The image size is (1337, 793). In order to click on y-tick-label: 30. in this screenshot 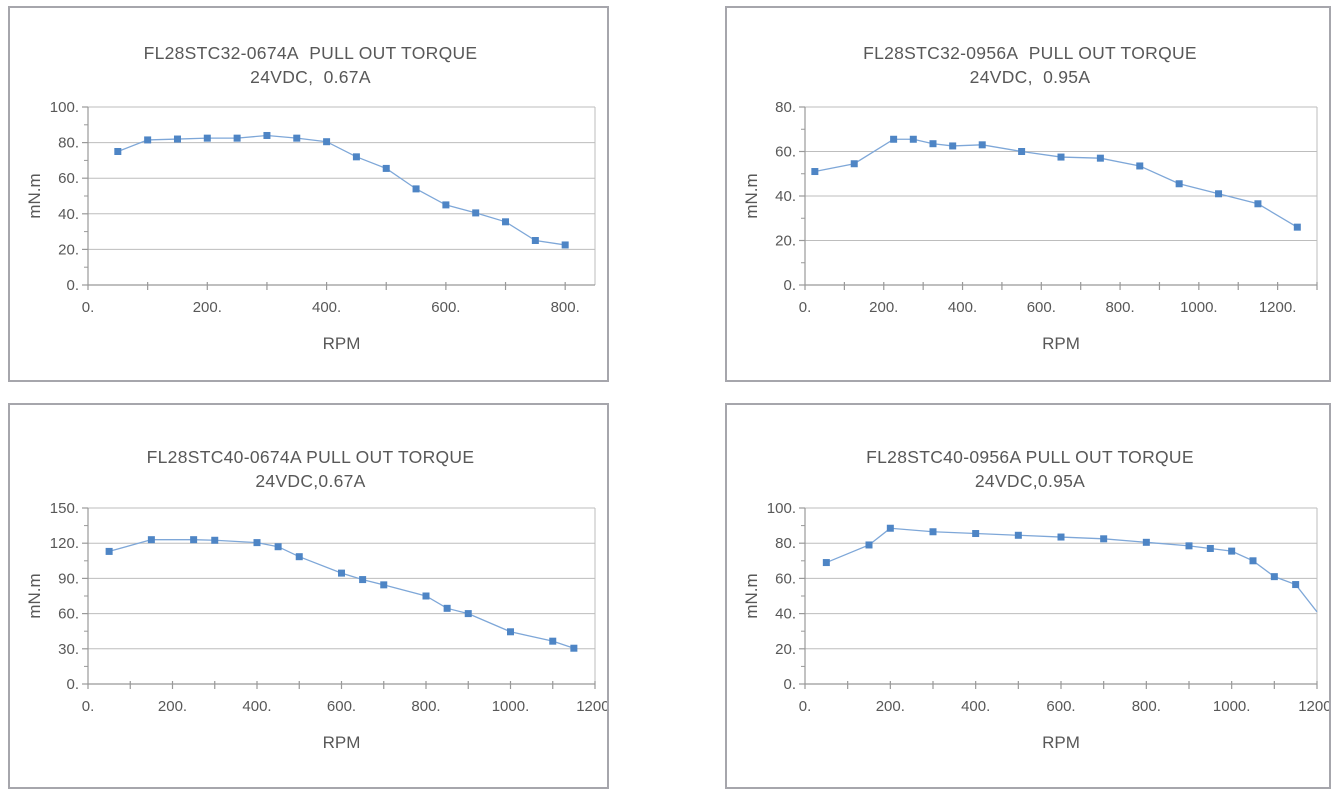, I will do `click(68, 649)`.